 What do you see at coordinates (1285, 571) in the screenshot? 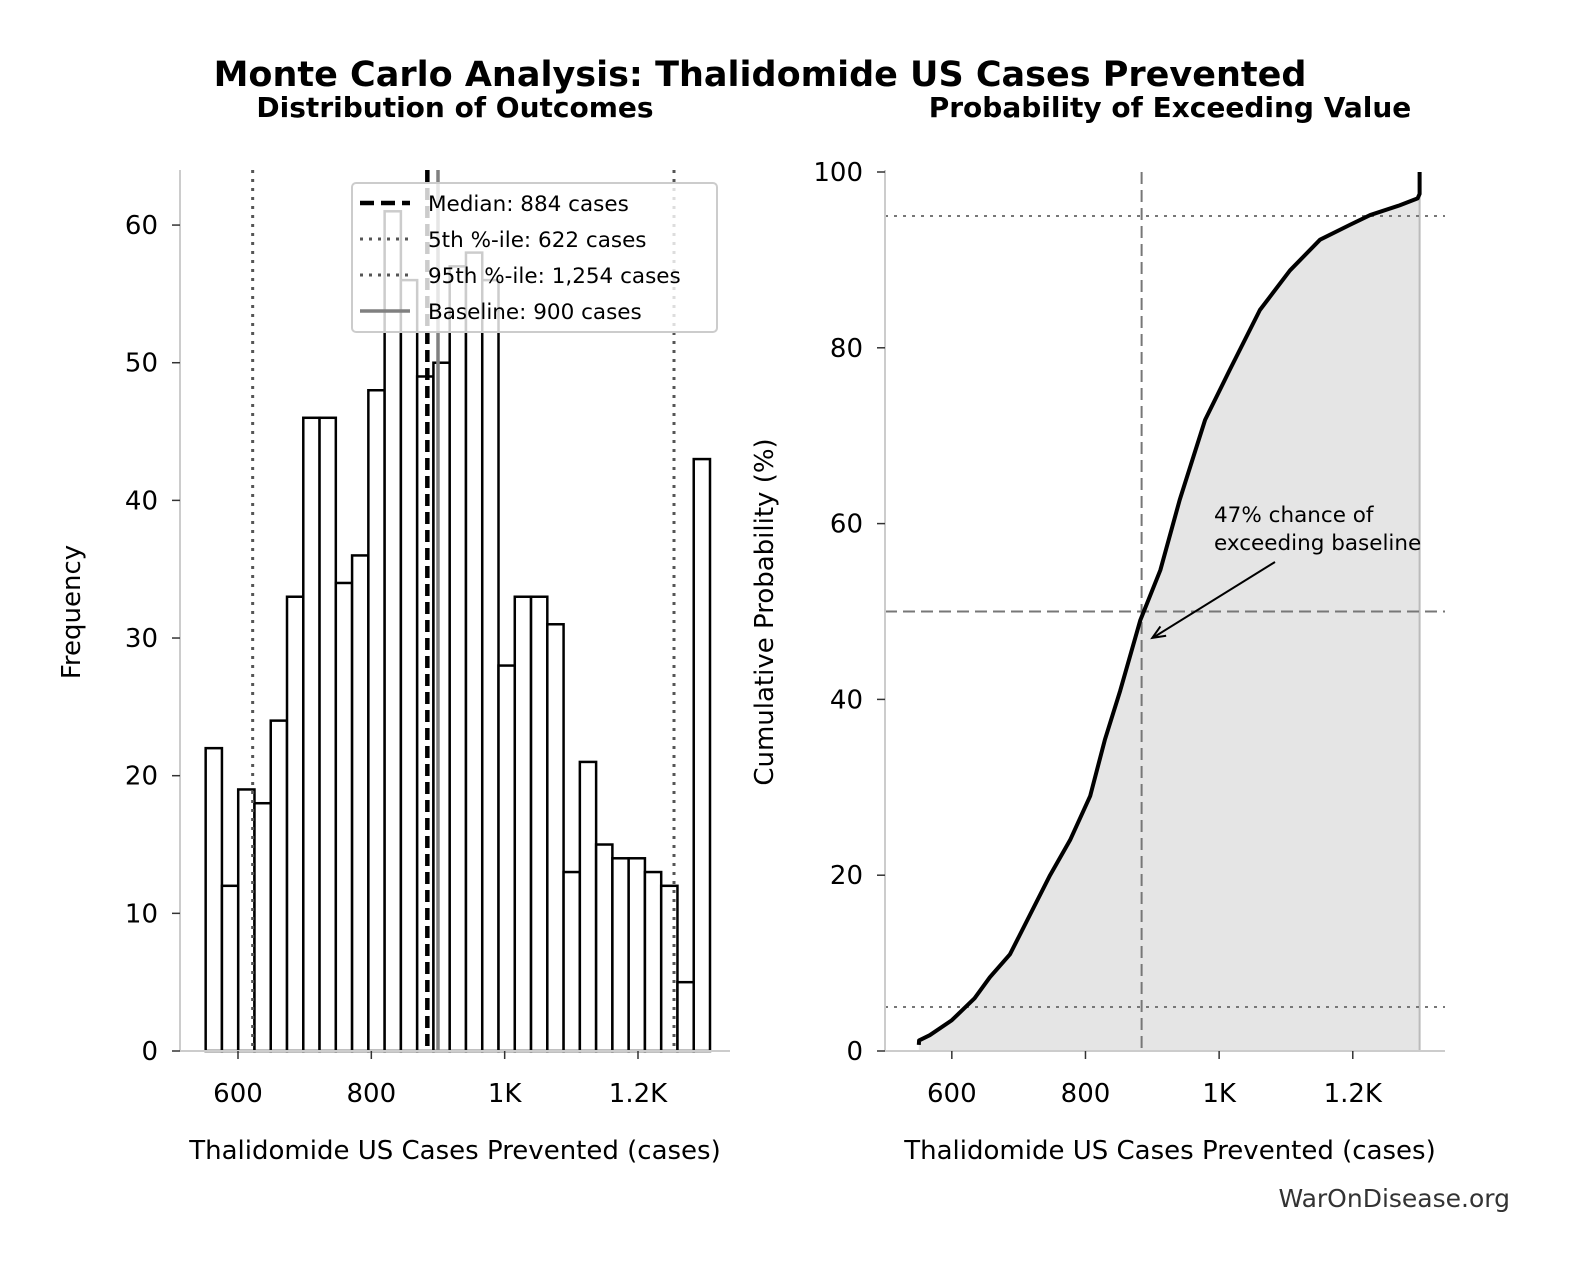
I see `annotation: 47% chance of exceeding baseline` at bounding box center [1285, 571].